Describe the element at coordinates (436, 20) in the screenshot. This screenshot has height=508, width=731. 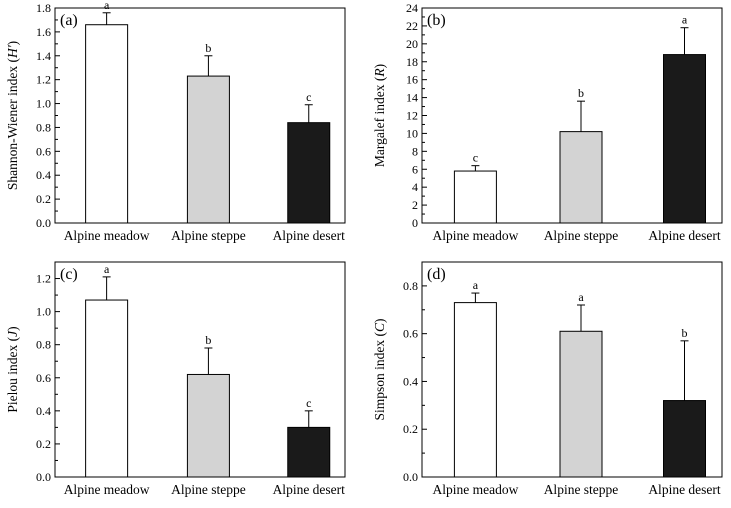
I see `panel-label: (b)` at that location.